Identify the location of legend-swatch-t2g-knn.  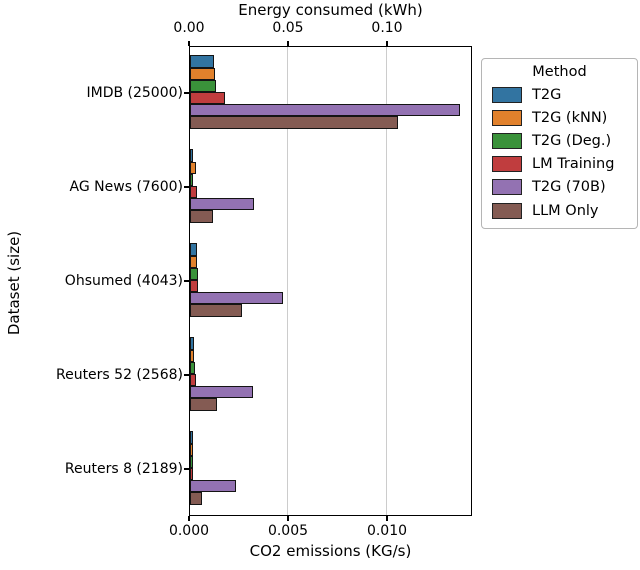
(507, 117).